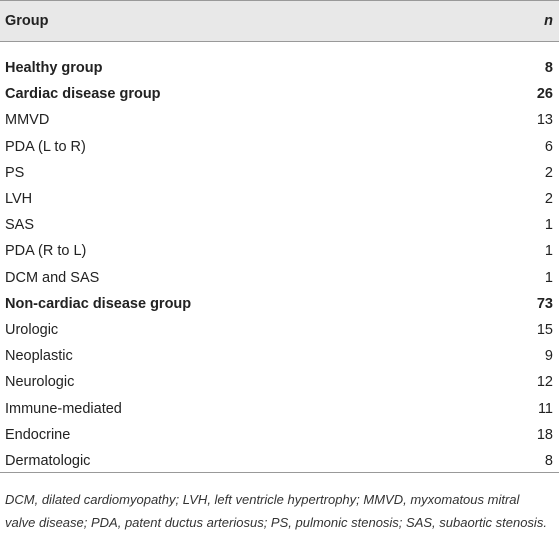 This screenshot has height=551, width=559. I want to click on row-label: LVH, so click(19, 199).